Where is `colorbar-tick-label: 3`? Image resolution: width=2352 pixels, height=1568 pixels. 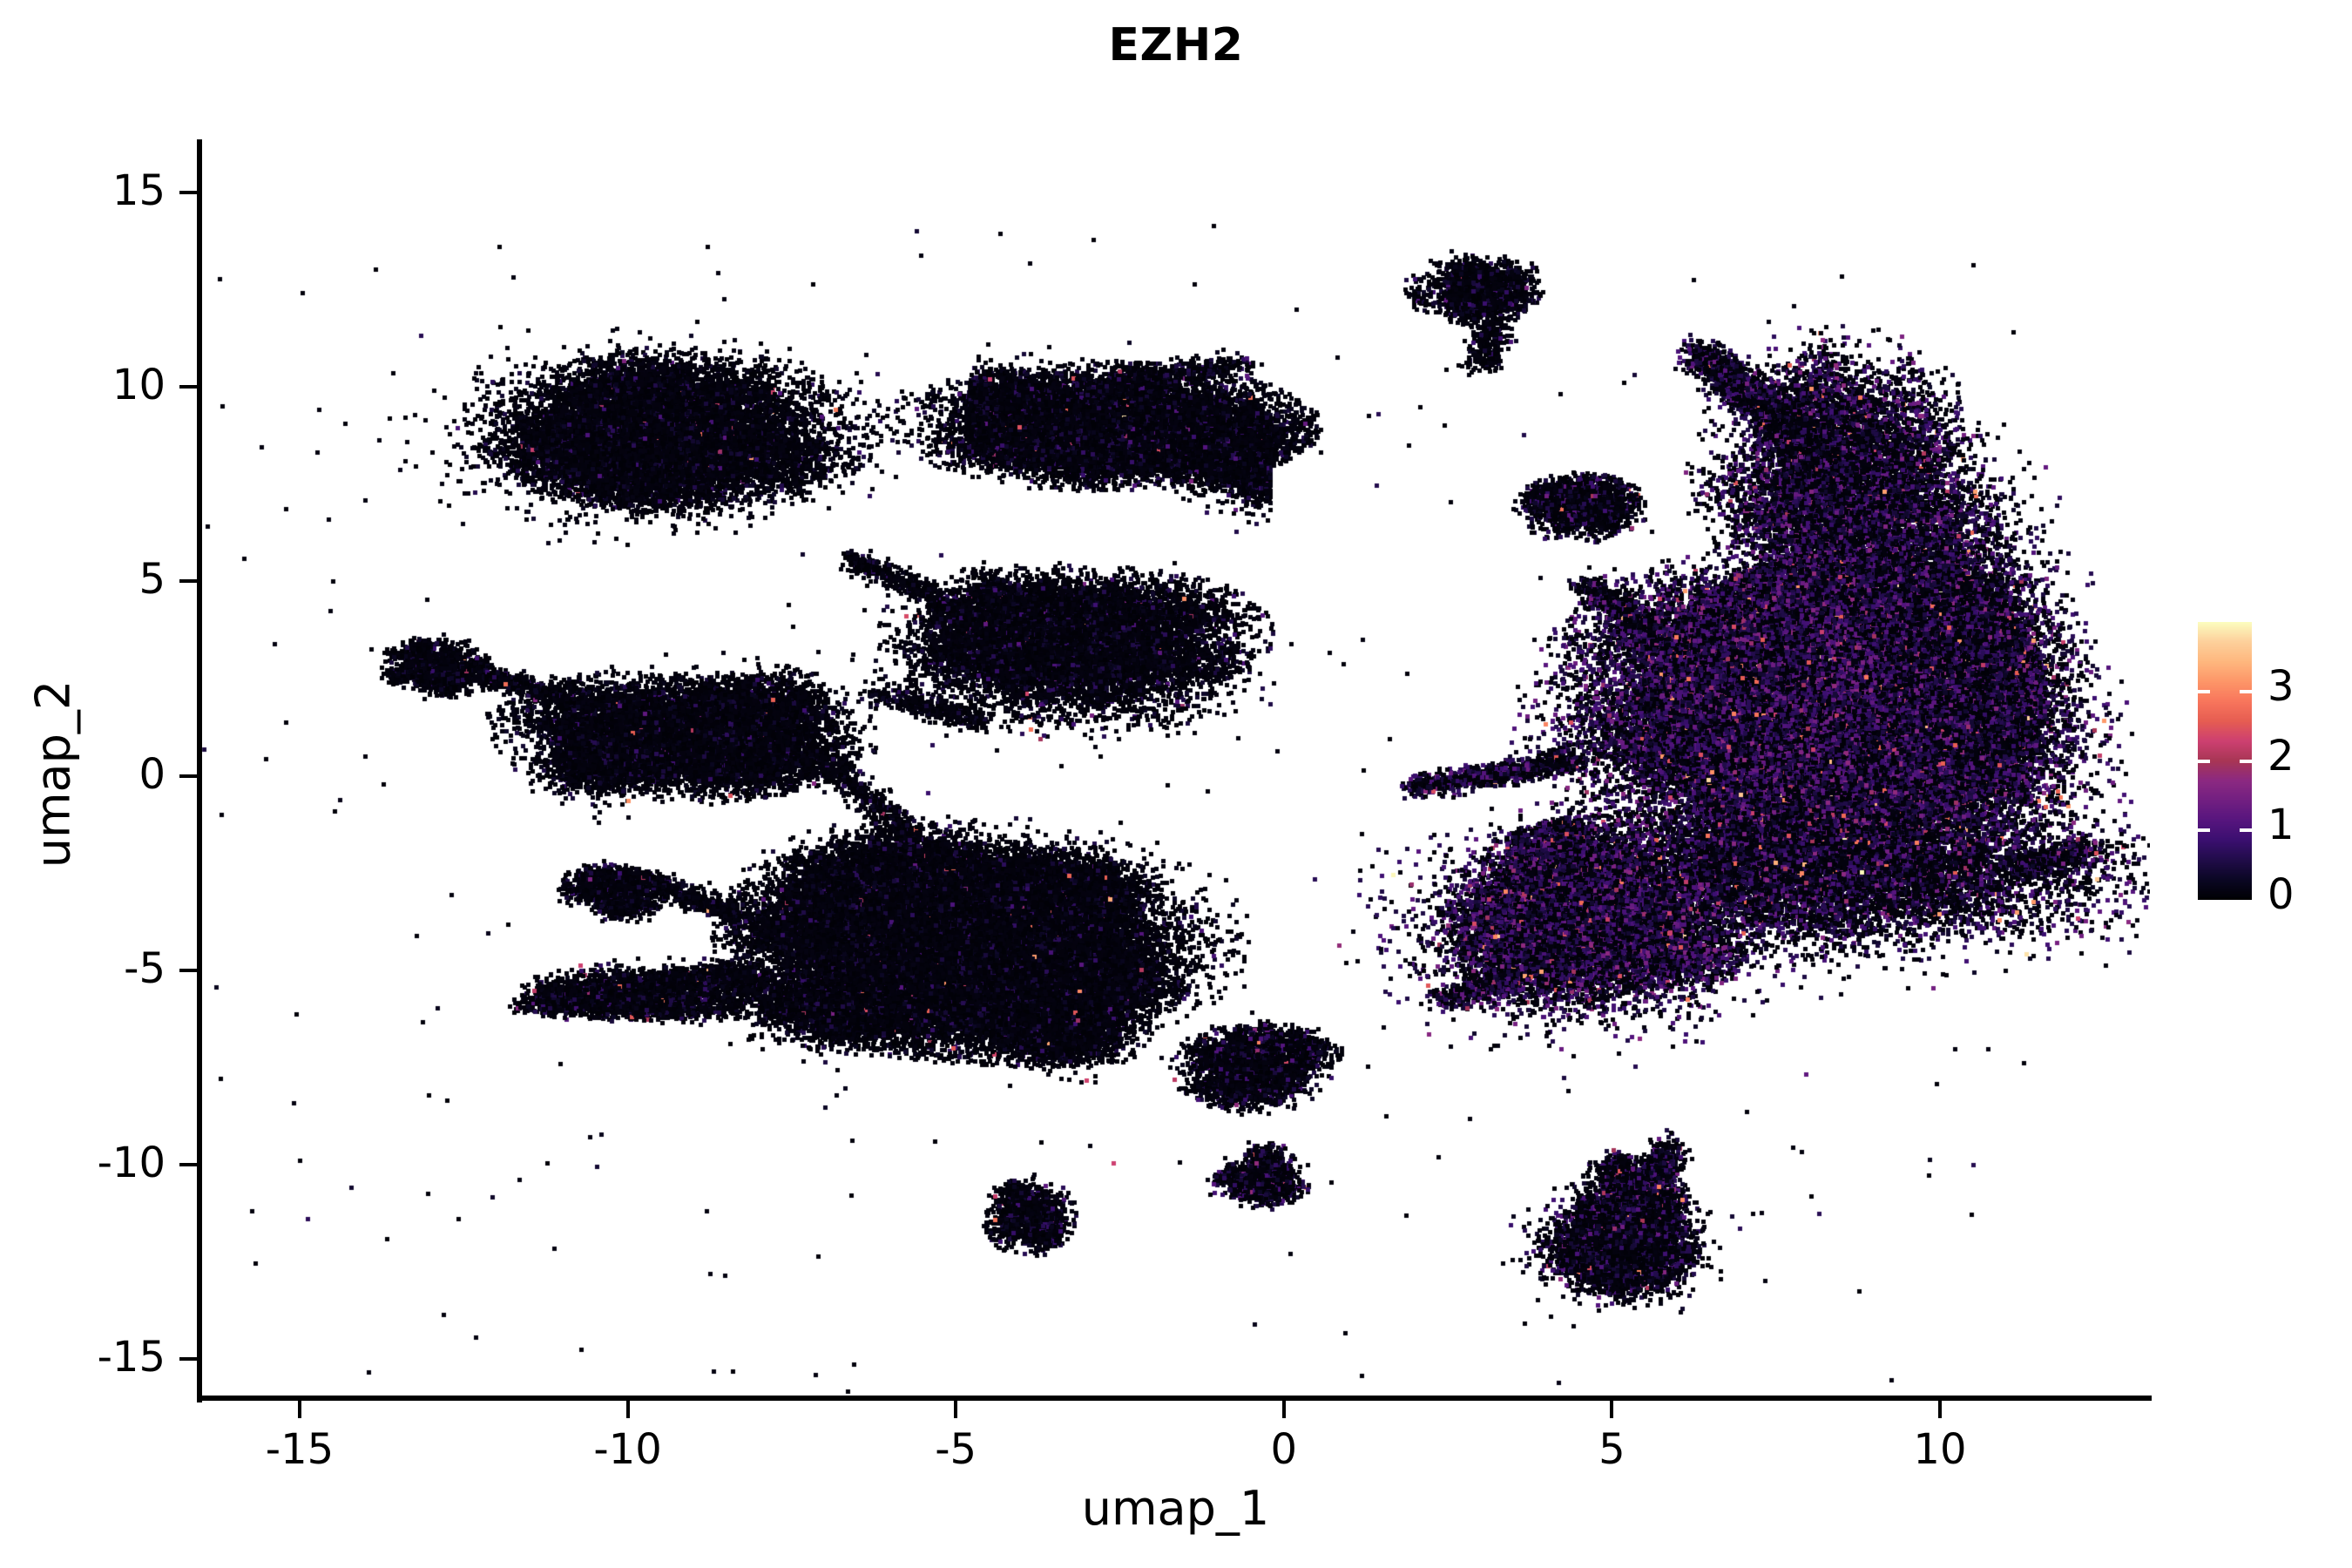 colorbar-tick-label: 3 is located at coordinates (2281, 686).